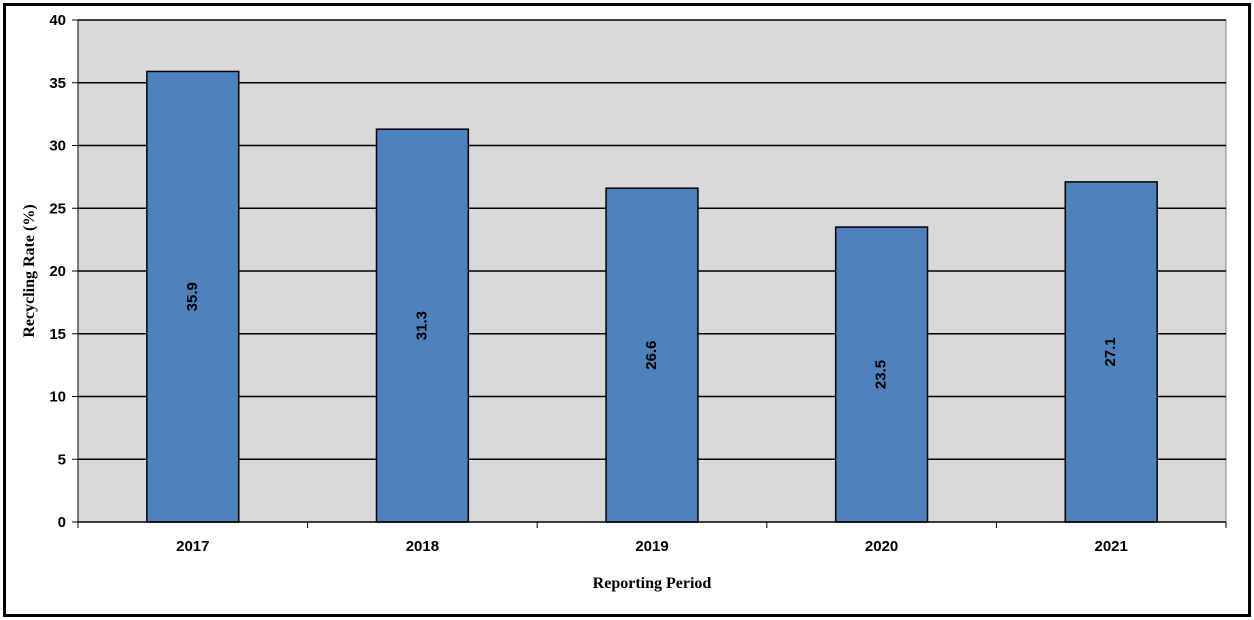 This screenshot has height=620, width=1254. What do you see at coordinates (651, 546) in the screenshot?
I see `x-tick-label: 2019` at bounding box center [651, 546].